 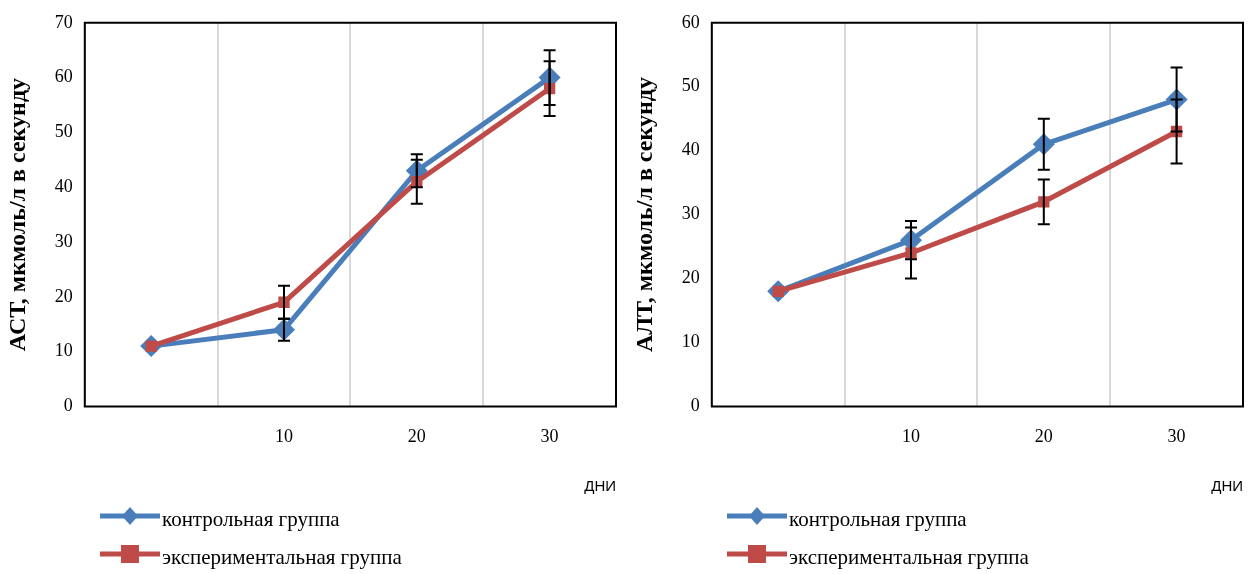 What do you see at coordinates (63, 21) in the screenshot?
I see `y-tick-label: 70` at bounding box center [63, 21].